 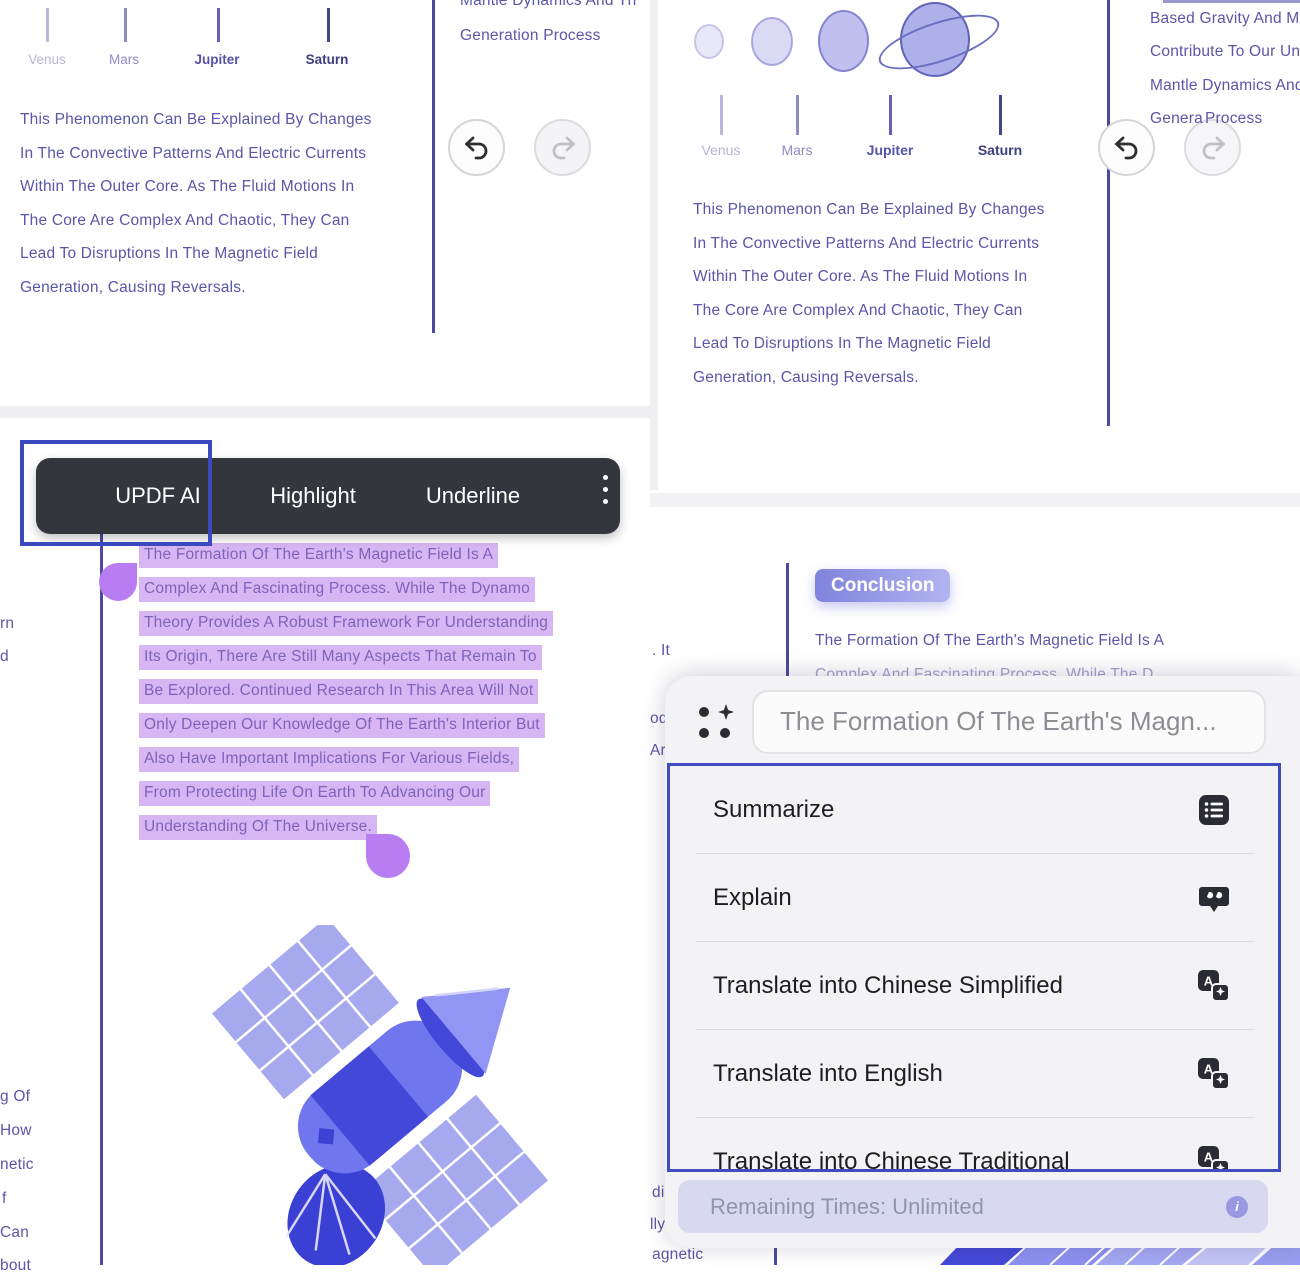 I want to click on doc-text-line: Generation Process, so click(x=530, y=35).